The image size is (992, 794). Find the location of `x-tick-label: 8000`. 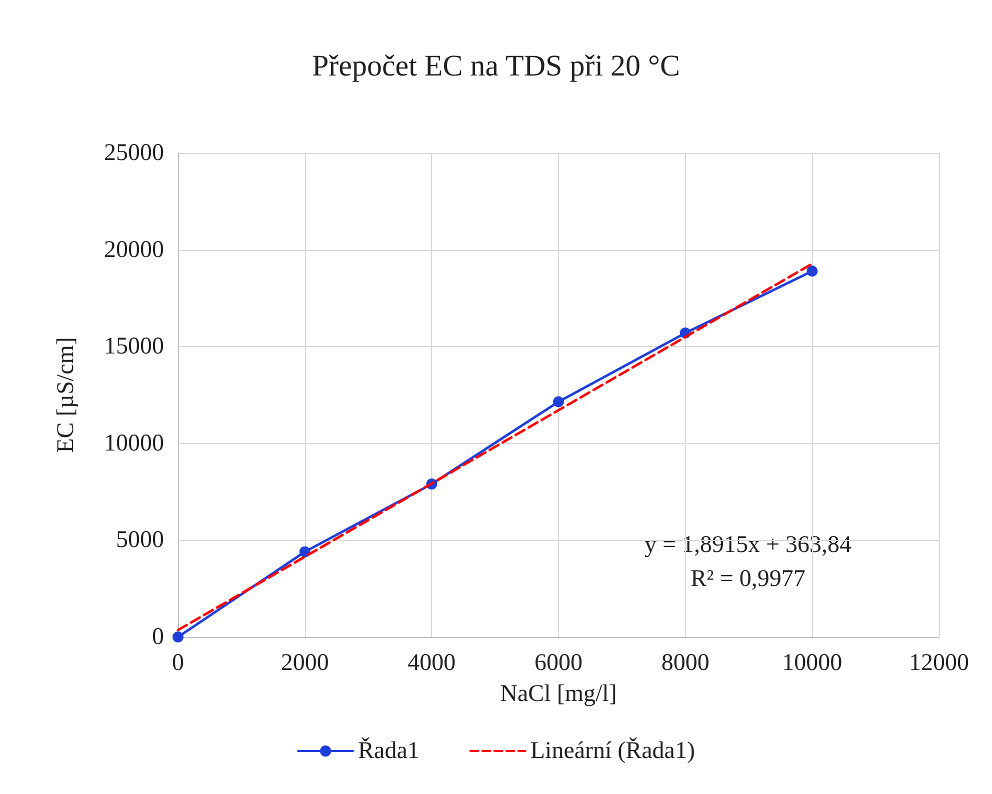

x-tick-label: 8000 is located at coordinates (685, 663).